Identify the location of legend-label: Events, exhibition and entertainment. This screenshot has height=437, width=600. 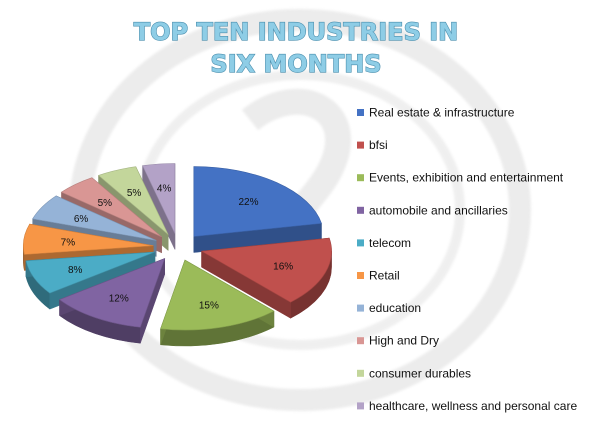
(466, 178).